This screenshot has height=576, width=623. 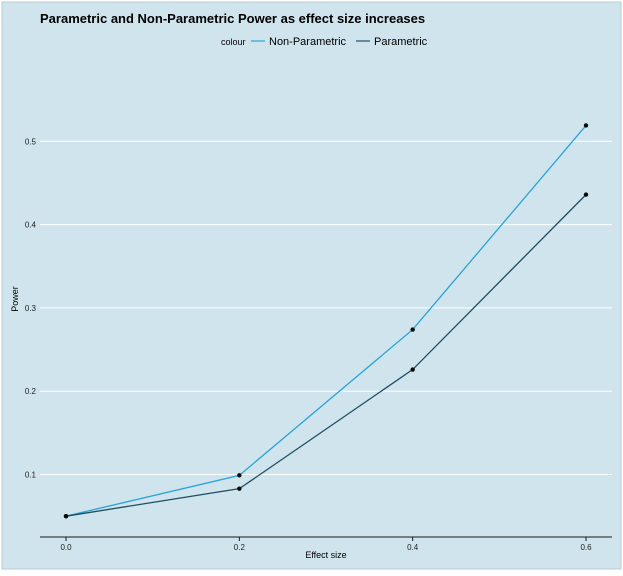 I want to click on legend-label-non-parametric: Non-Parametric, so click(x=308, y=42).